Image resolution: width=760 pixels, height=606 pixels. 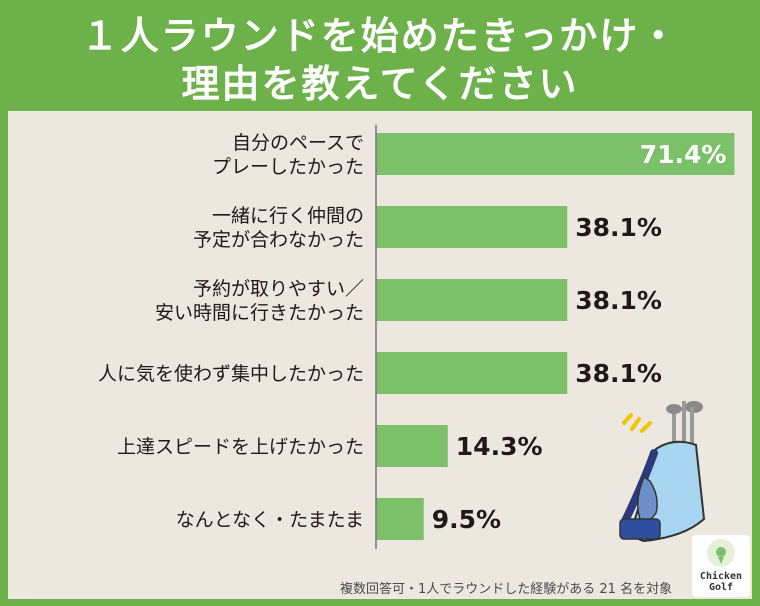 I want to click on chart-title-line2: 理由を教えてください, so click(x=380, y=84).